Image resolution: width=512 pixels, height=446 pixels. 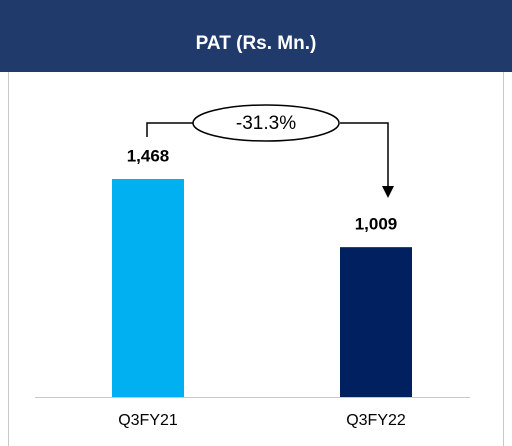 What do you see at coordinates (267, 155) in the screenshot?
I see `change-connector` at bounding box center [267, 155].